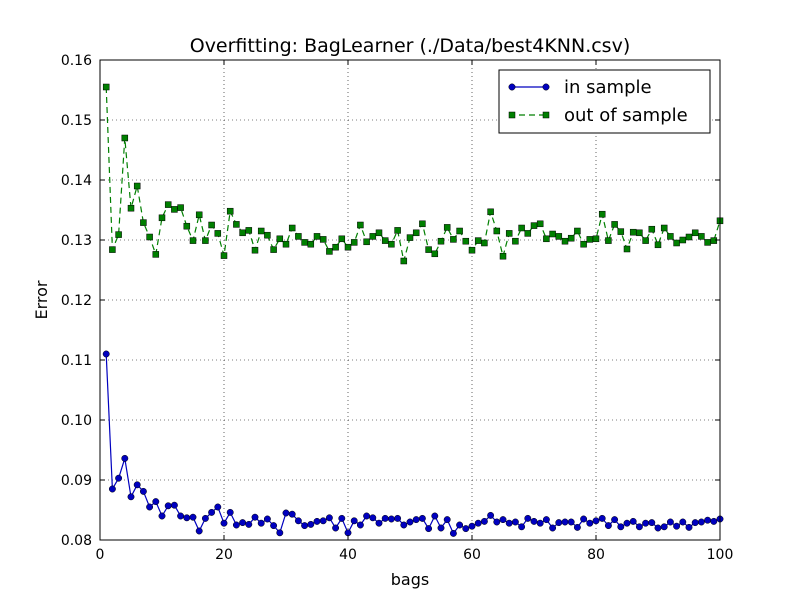  Describe the element at coordinates (608, 87) in the screenshot. I see `legend-label: in sample` at that location.